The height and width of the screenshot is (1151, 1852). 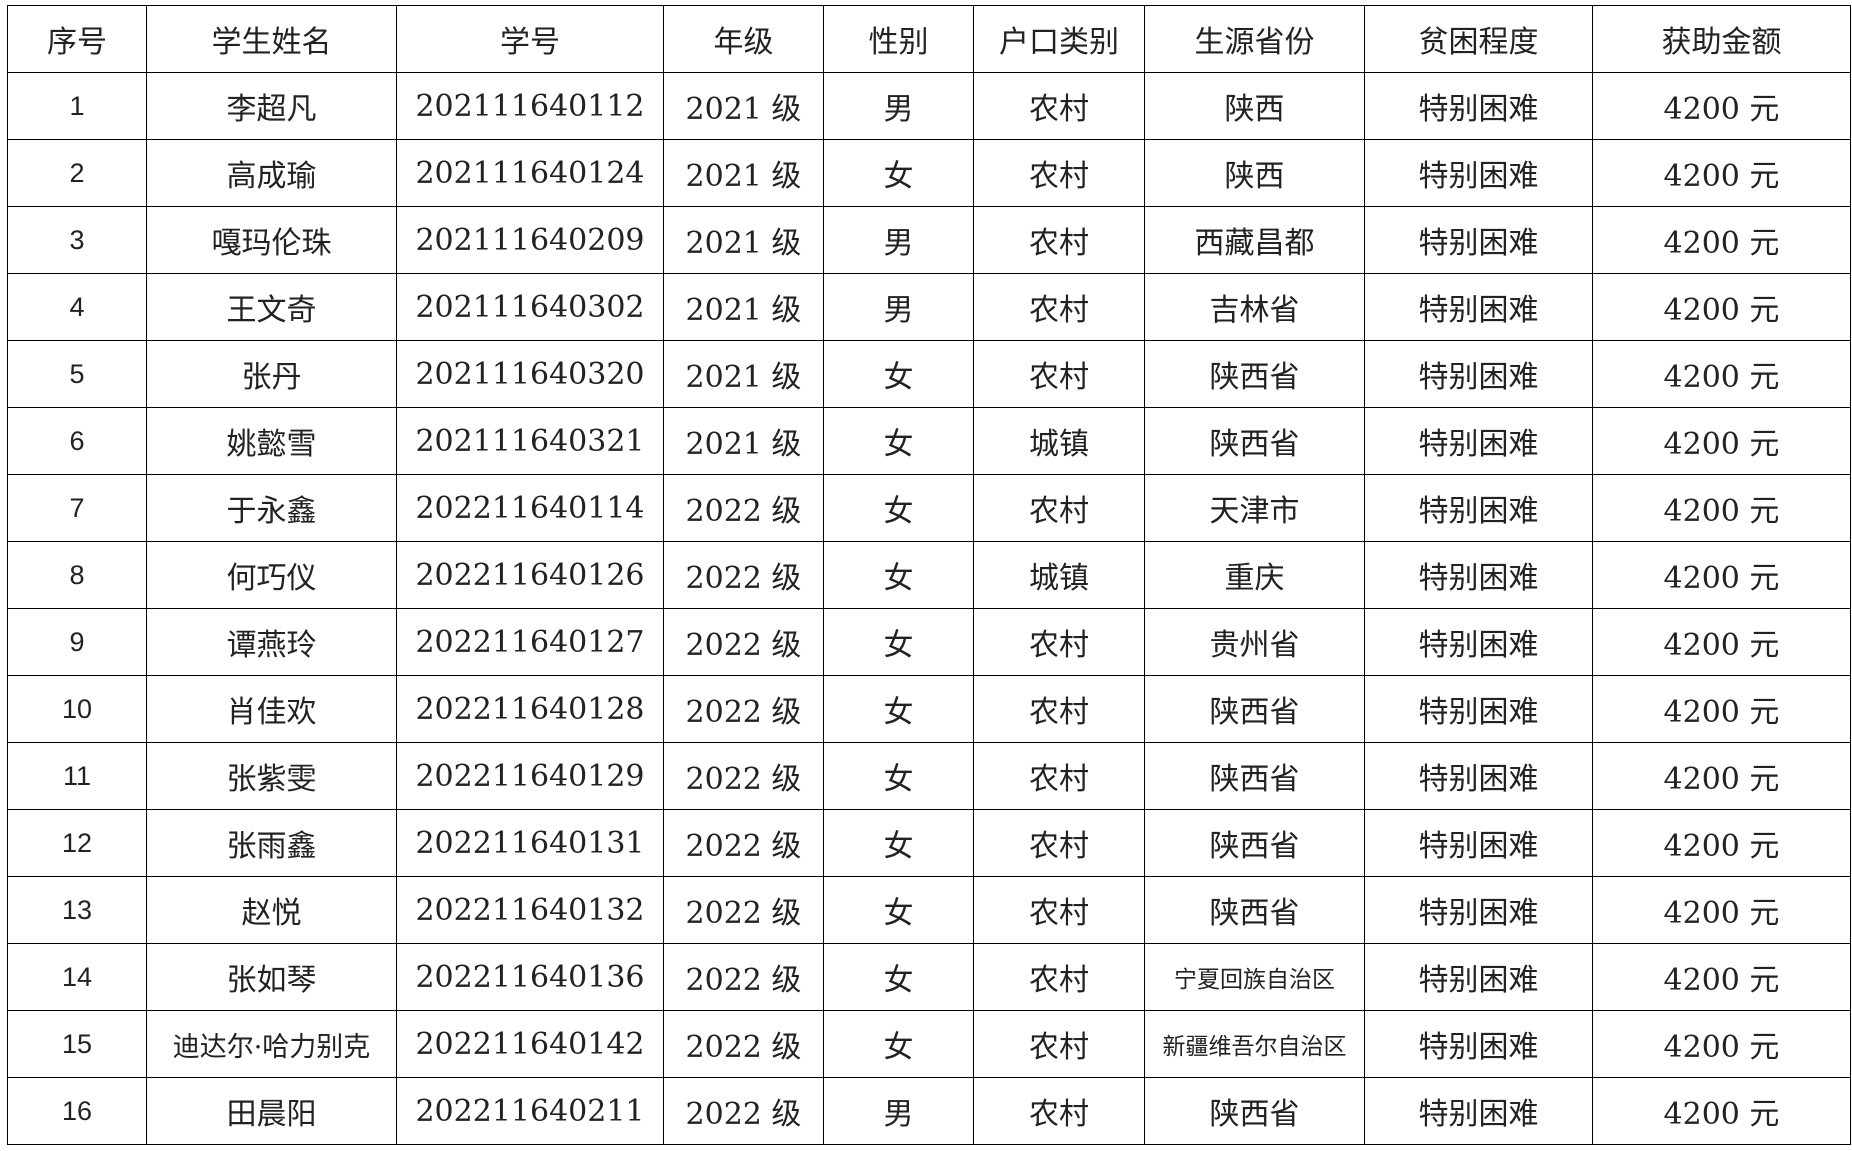 I want to click on table-row: 3 嘎玛伦珠 202111640209 2021 级男农村 西藏昌都 特别困难 4200 元, so click(x=929, y=240).